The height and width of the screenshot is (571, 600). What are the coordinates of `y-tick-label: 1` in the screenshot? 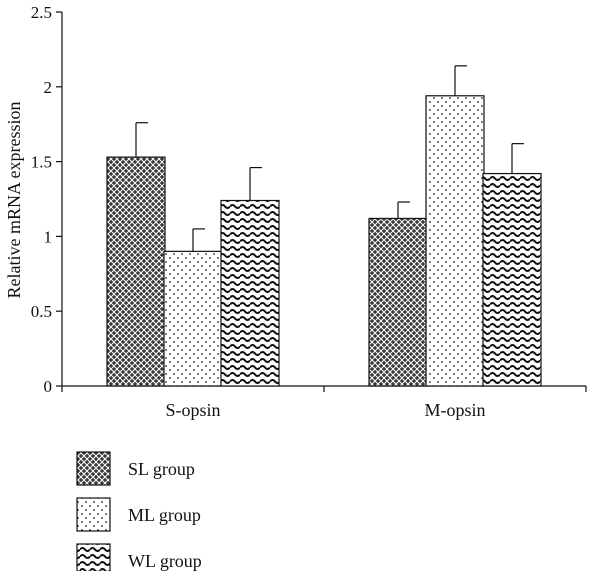 It's located at (48, 236).